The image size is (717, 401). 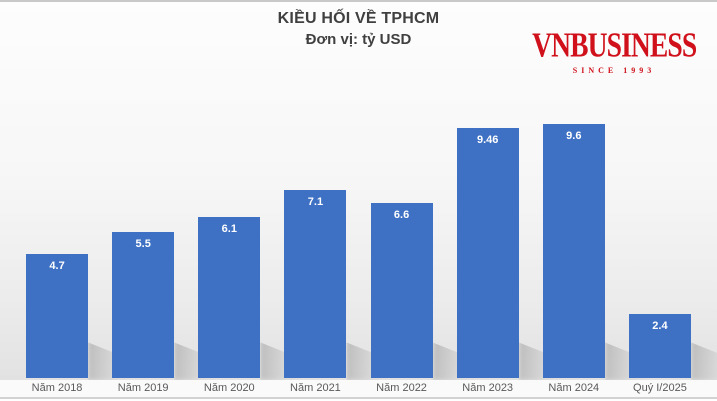 What do you see at coordinates (599, 252) in the screenshot?
I see `bar: 9.6` at bounding box center [599, 252].